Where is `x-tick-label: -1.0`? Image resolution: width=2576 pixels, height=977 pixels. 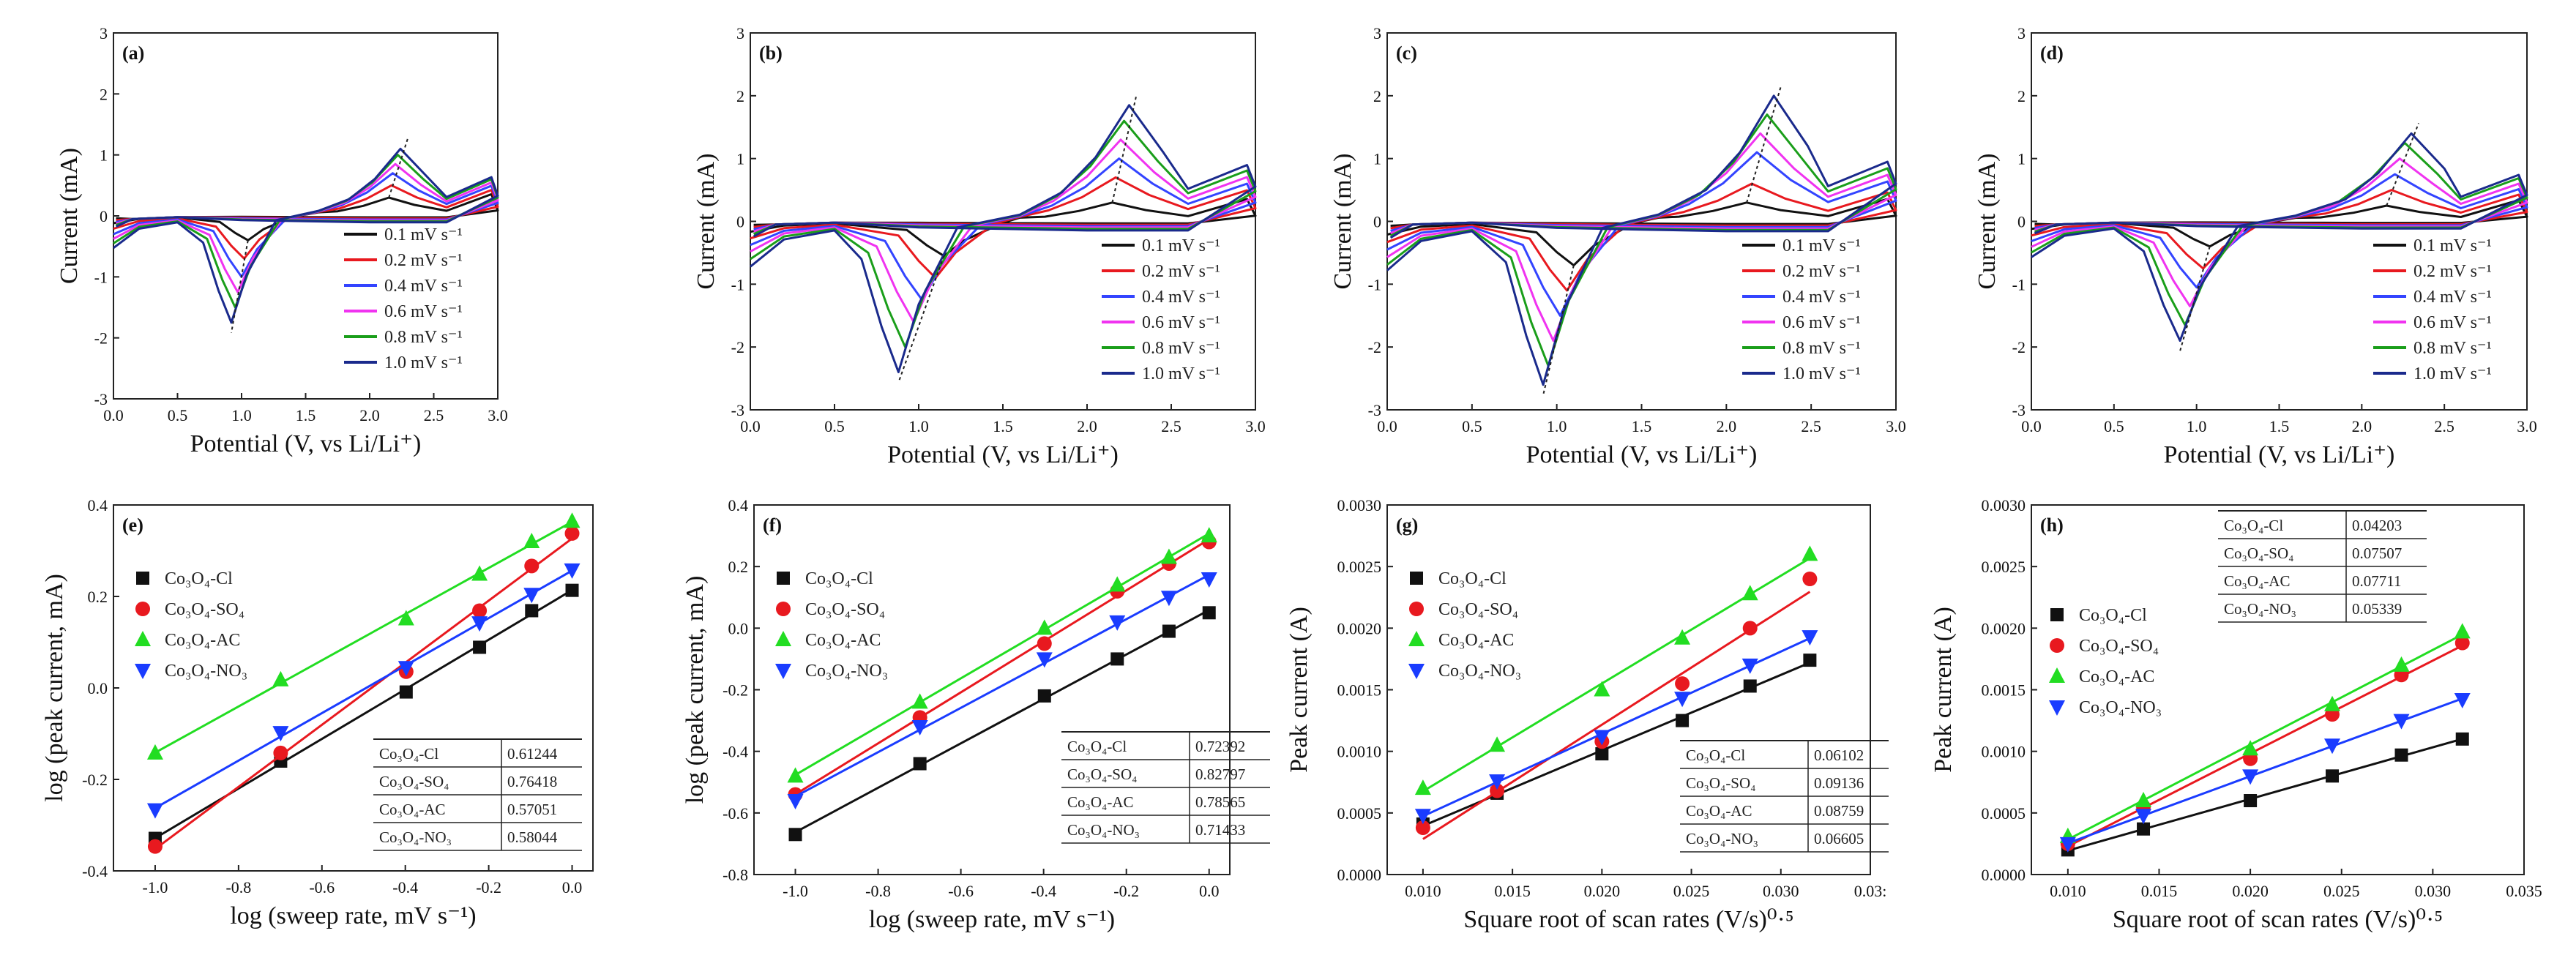 x-tick-label: -1.0 is located at coordinates (155, 887).